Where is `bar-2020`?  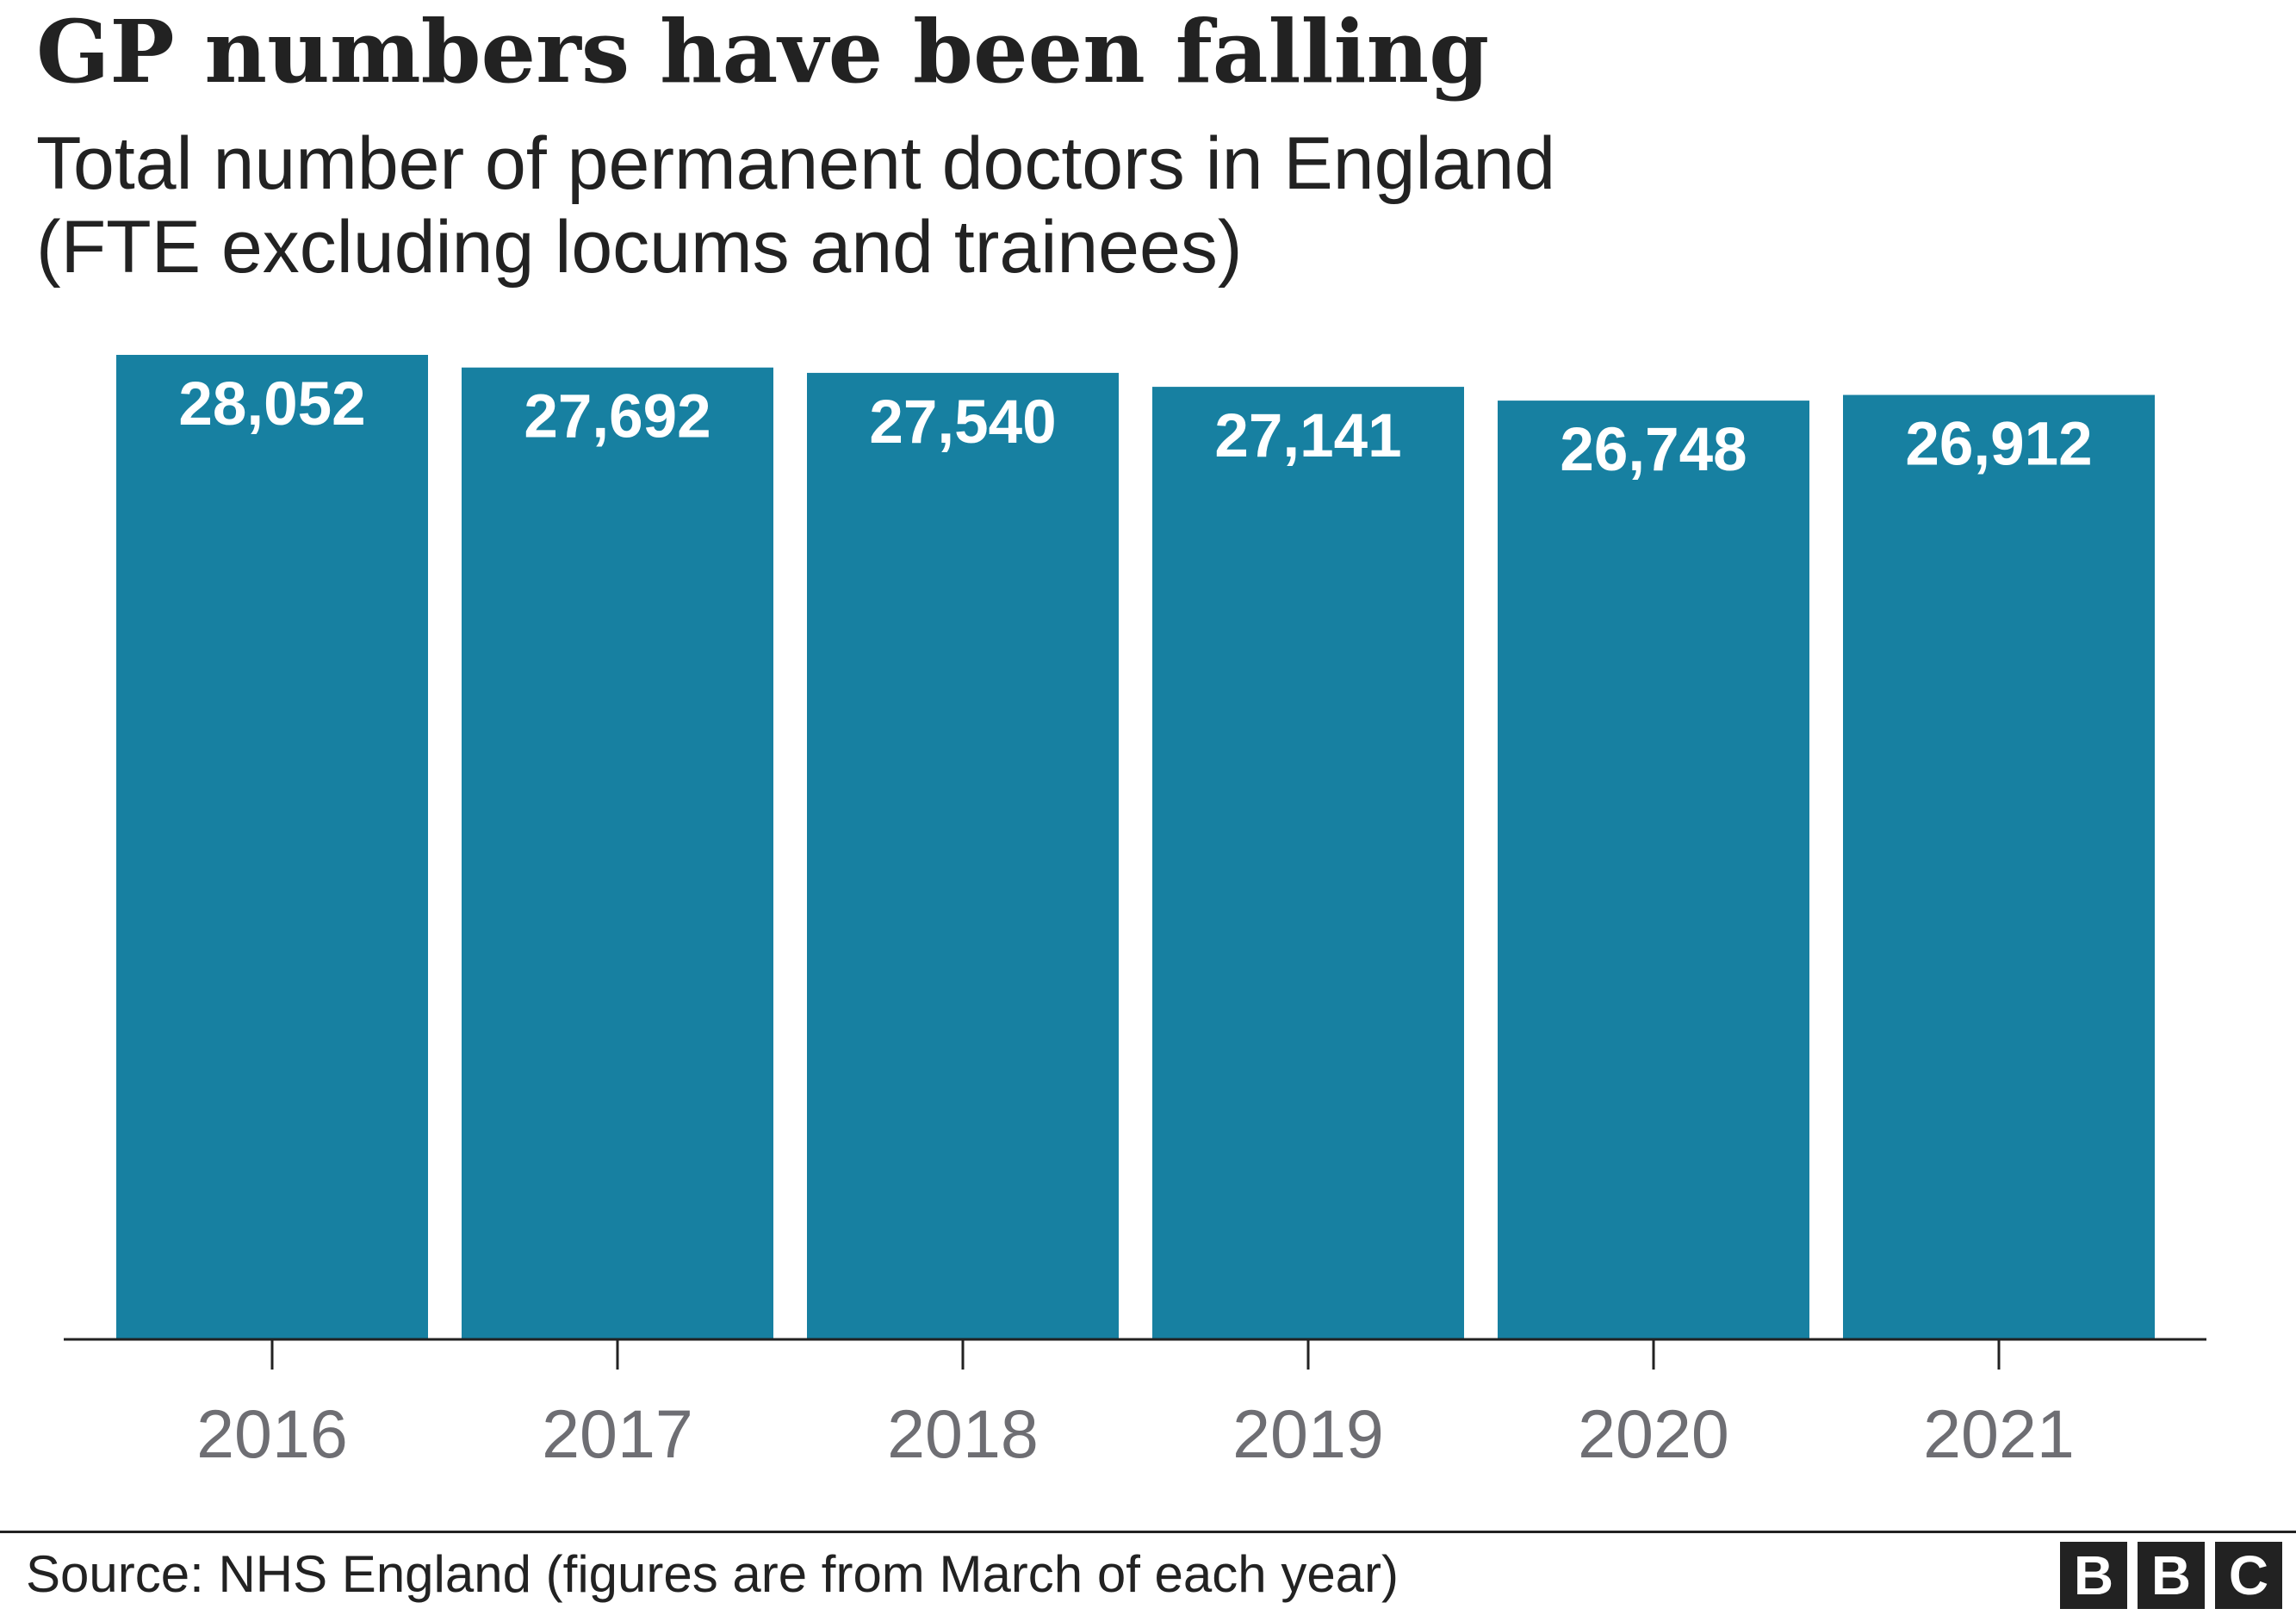
bar-2020 is located at coordinates (1653, 871).